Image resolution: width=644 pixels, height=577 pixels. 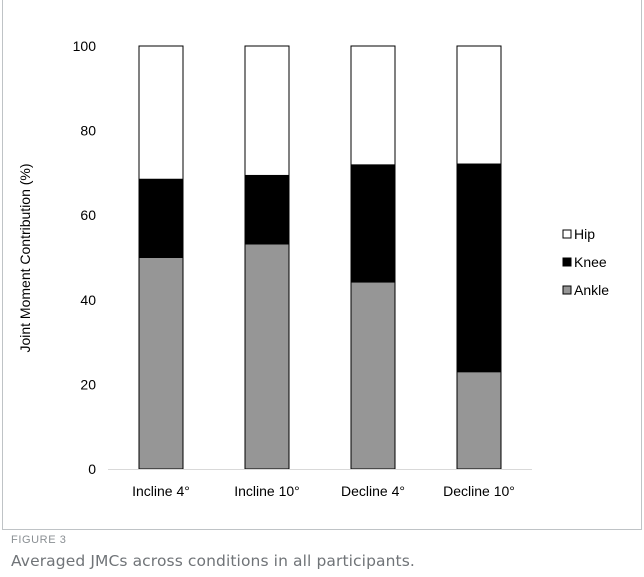 I want to click on legend-label-hip: Hip, so click(x=584, y=234).